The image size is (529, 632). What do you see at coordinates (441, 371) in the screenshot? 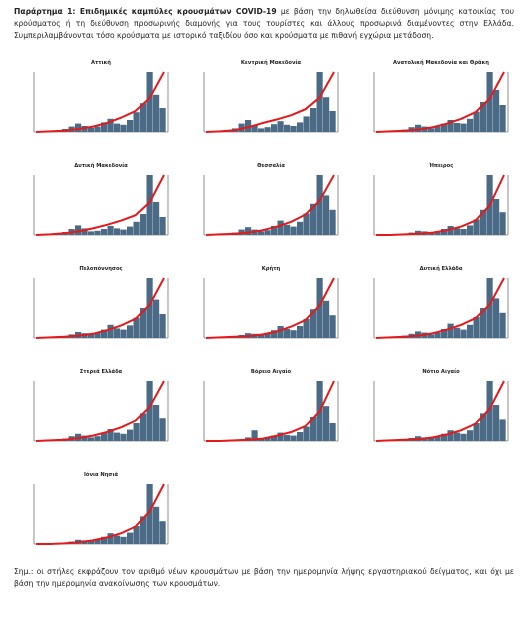
I see `panel-title: Νότιο Αιγαίο` at bounding box center [441, 371].